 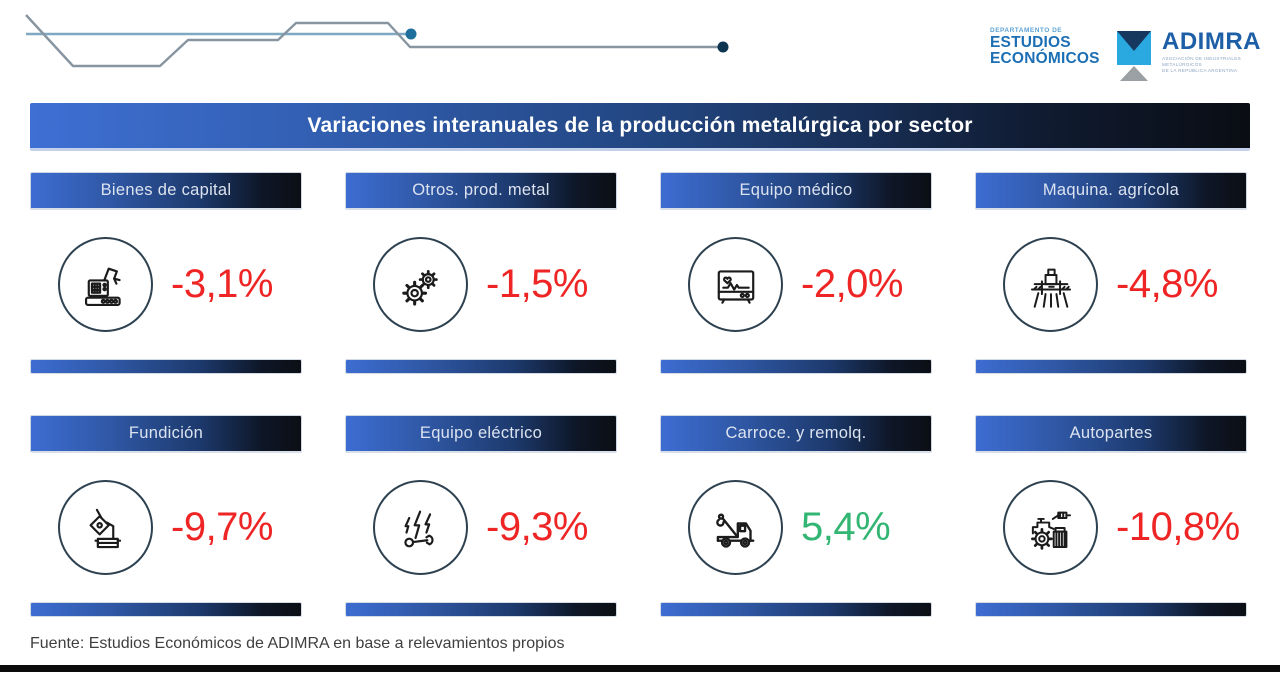 I want to click on adimra-wordmark: ADIMRA, so click(x=1211, y=41).